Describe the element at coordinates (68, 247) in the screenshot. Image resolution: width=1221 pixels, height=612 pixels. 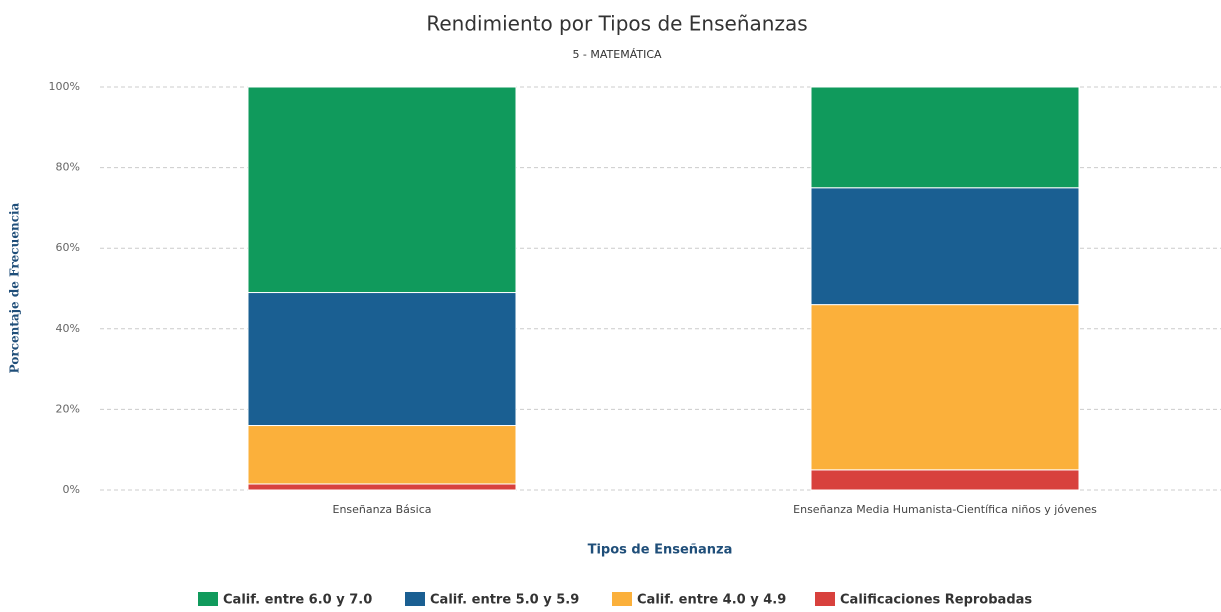
I see `y-tick-label: 60%` at that location.